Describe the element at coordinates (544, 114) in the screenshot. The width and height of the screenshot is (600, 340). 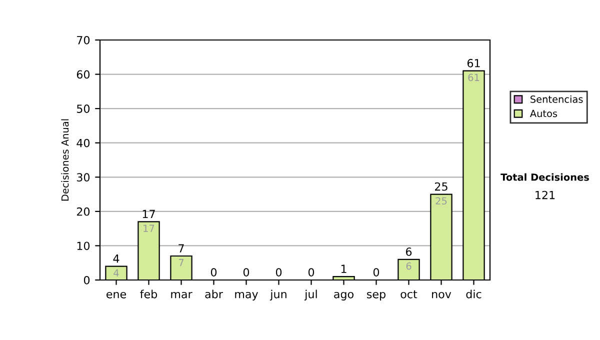
I see `legend-label: Autos` at that location.